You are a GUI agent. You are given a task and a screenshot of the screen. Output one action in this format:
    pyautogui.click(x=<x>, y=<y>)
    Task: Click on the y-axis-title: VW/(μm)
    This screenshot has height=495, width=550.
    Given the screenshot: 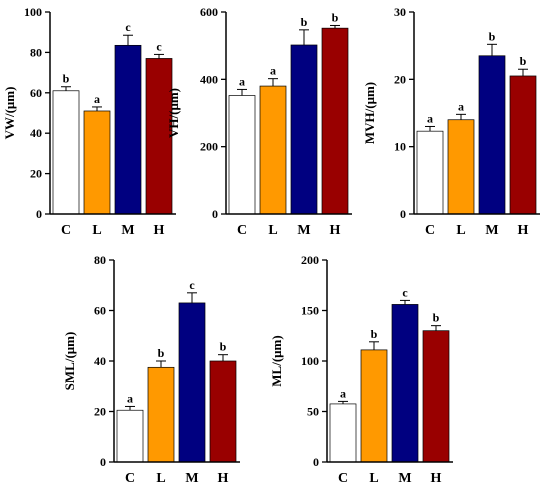 What is the action you would take?
    pyautogui.click(x=9, y=113)
    